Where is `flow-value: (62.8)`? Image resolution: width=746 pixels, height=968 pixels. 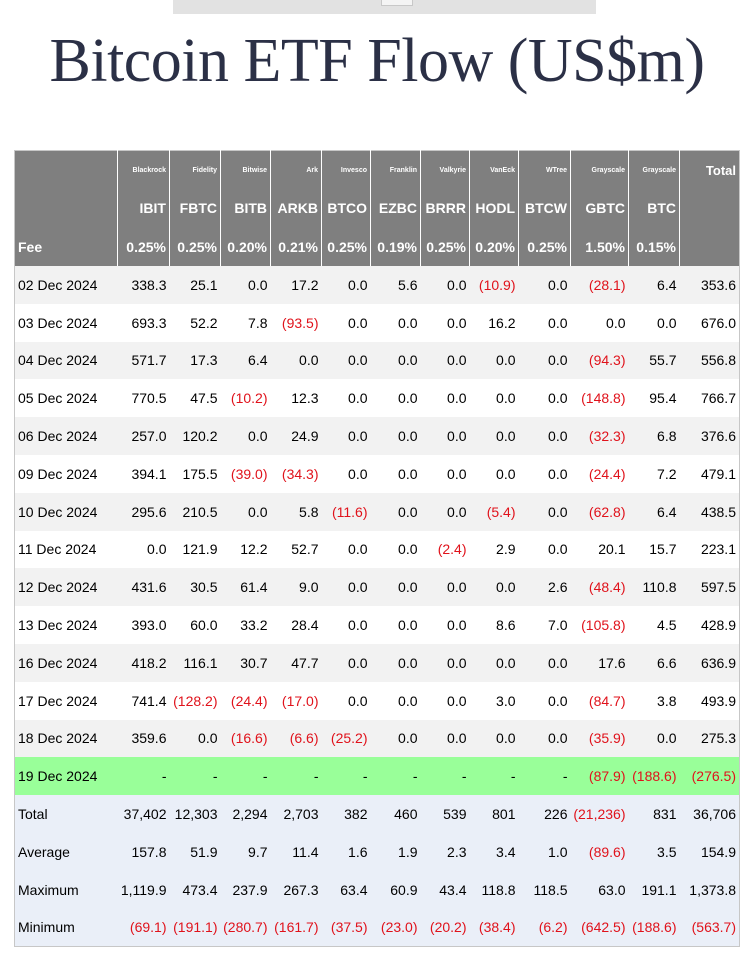
flow-value: (62.8) is located at coordinates (599, 511).